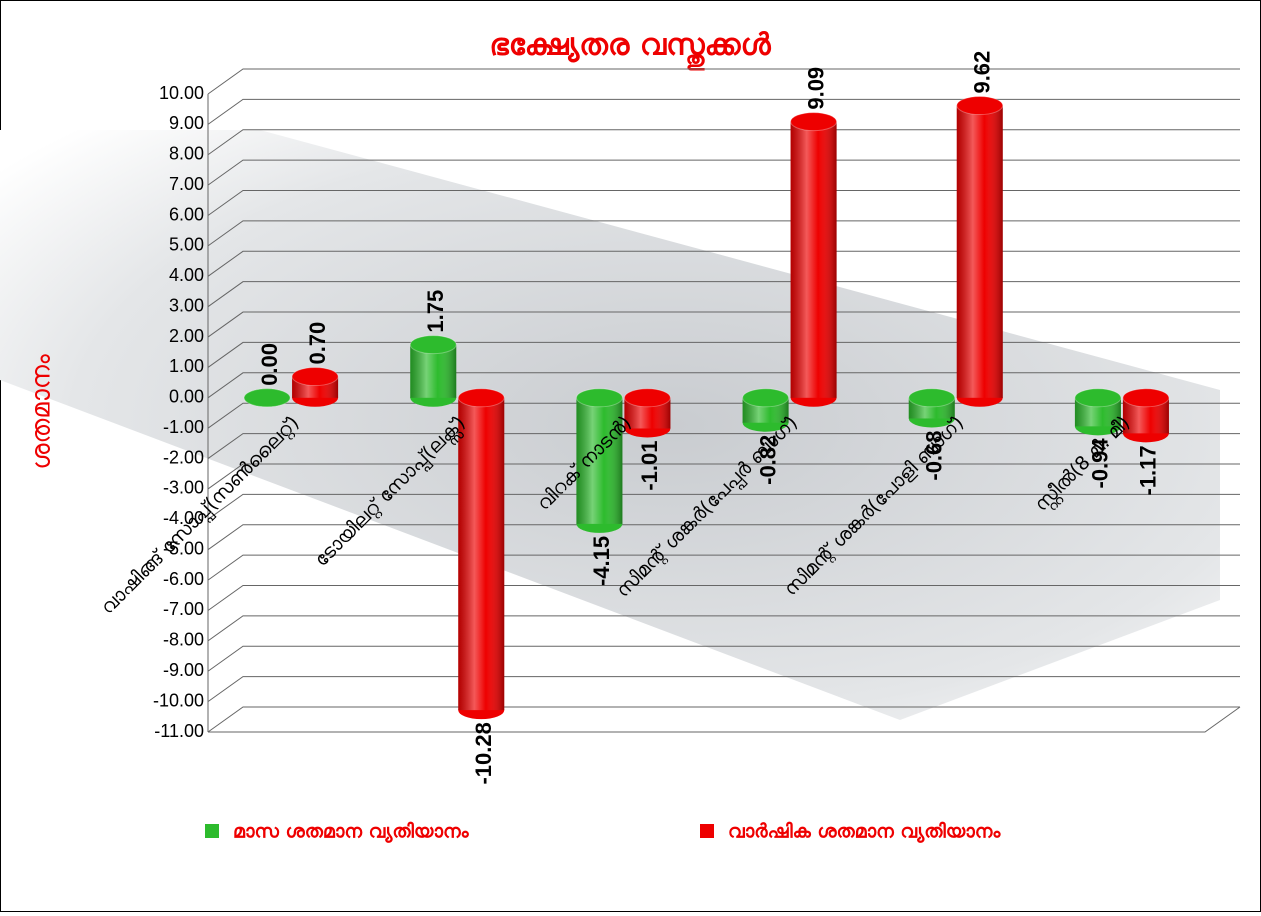 The height and width of the screenshot is (916, 1261). What do you see at coordinates (351, 832) in the screenshot?
I see `legend-label: മാസ ശതമാന വ്യതിയാനം` at bounding box center [351, 832].